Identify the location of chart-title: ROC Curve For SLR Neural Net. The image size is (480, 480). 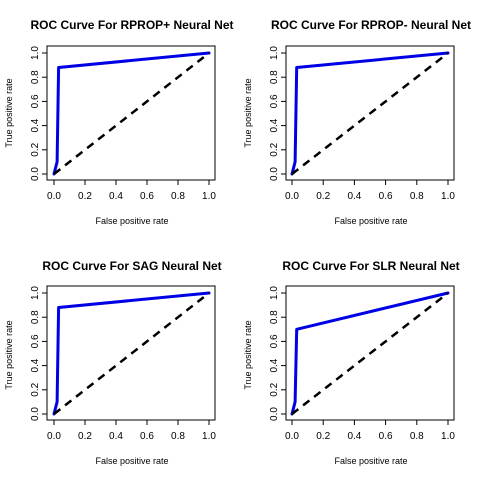
(370, 266).